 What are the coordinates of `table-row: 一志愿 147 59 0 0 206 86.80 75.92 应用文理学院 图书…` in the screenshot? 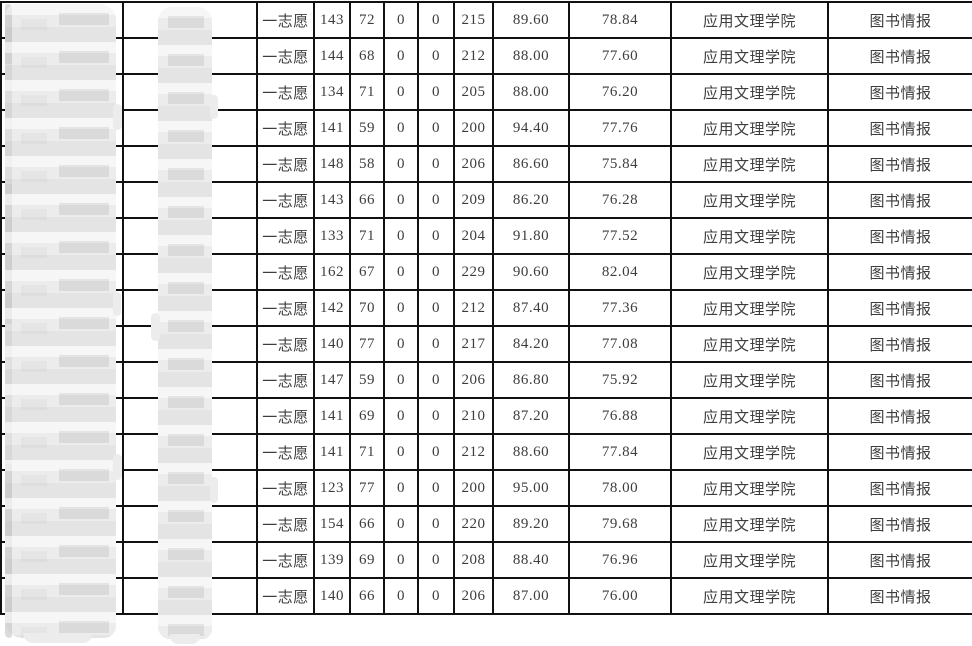 It's located at (486, 380).